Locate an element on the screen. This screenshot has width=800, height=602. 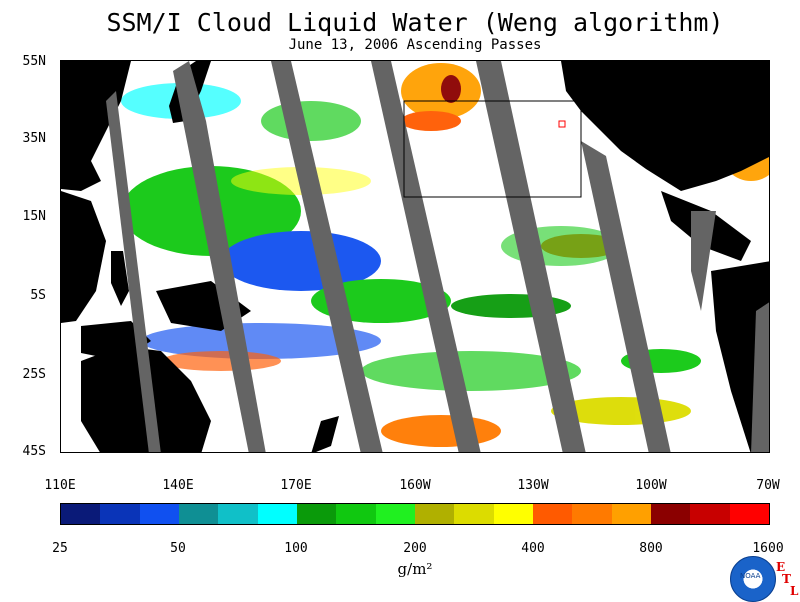
region-box is located at coordinates (492, 149).